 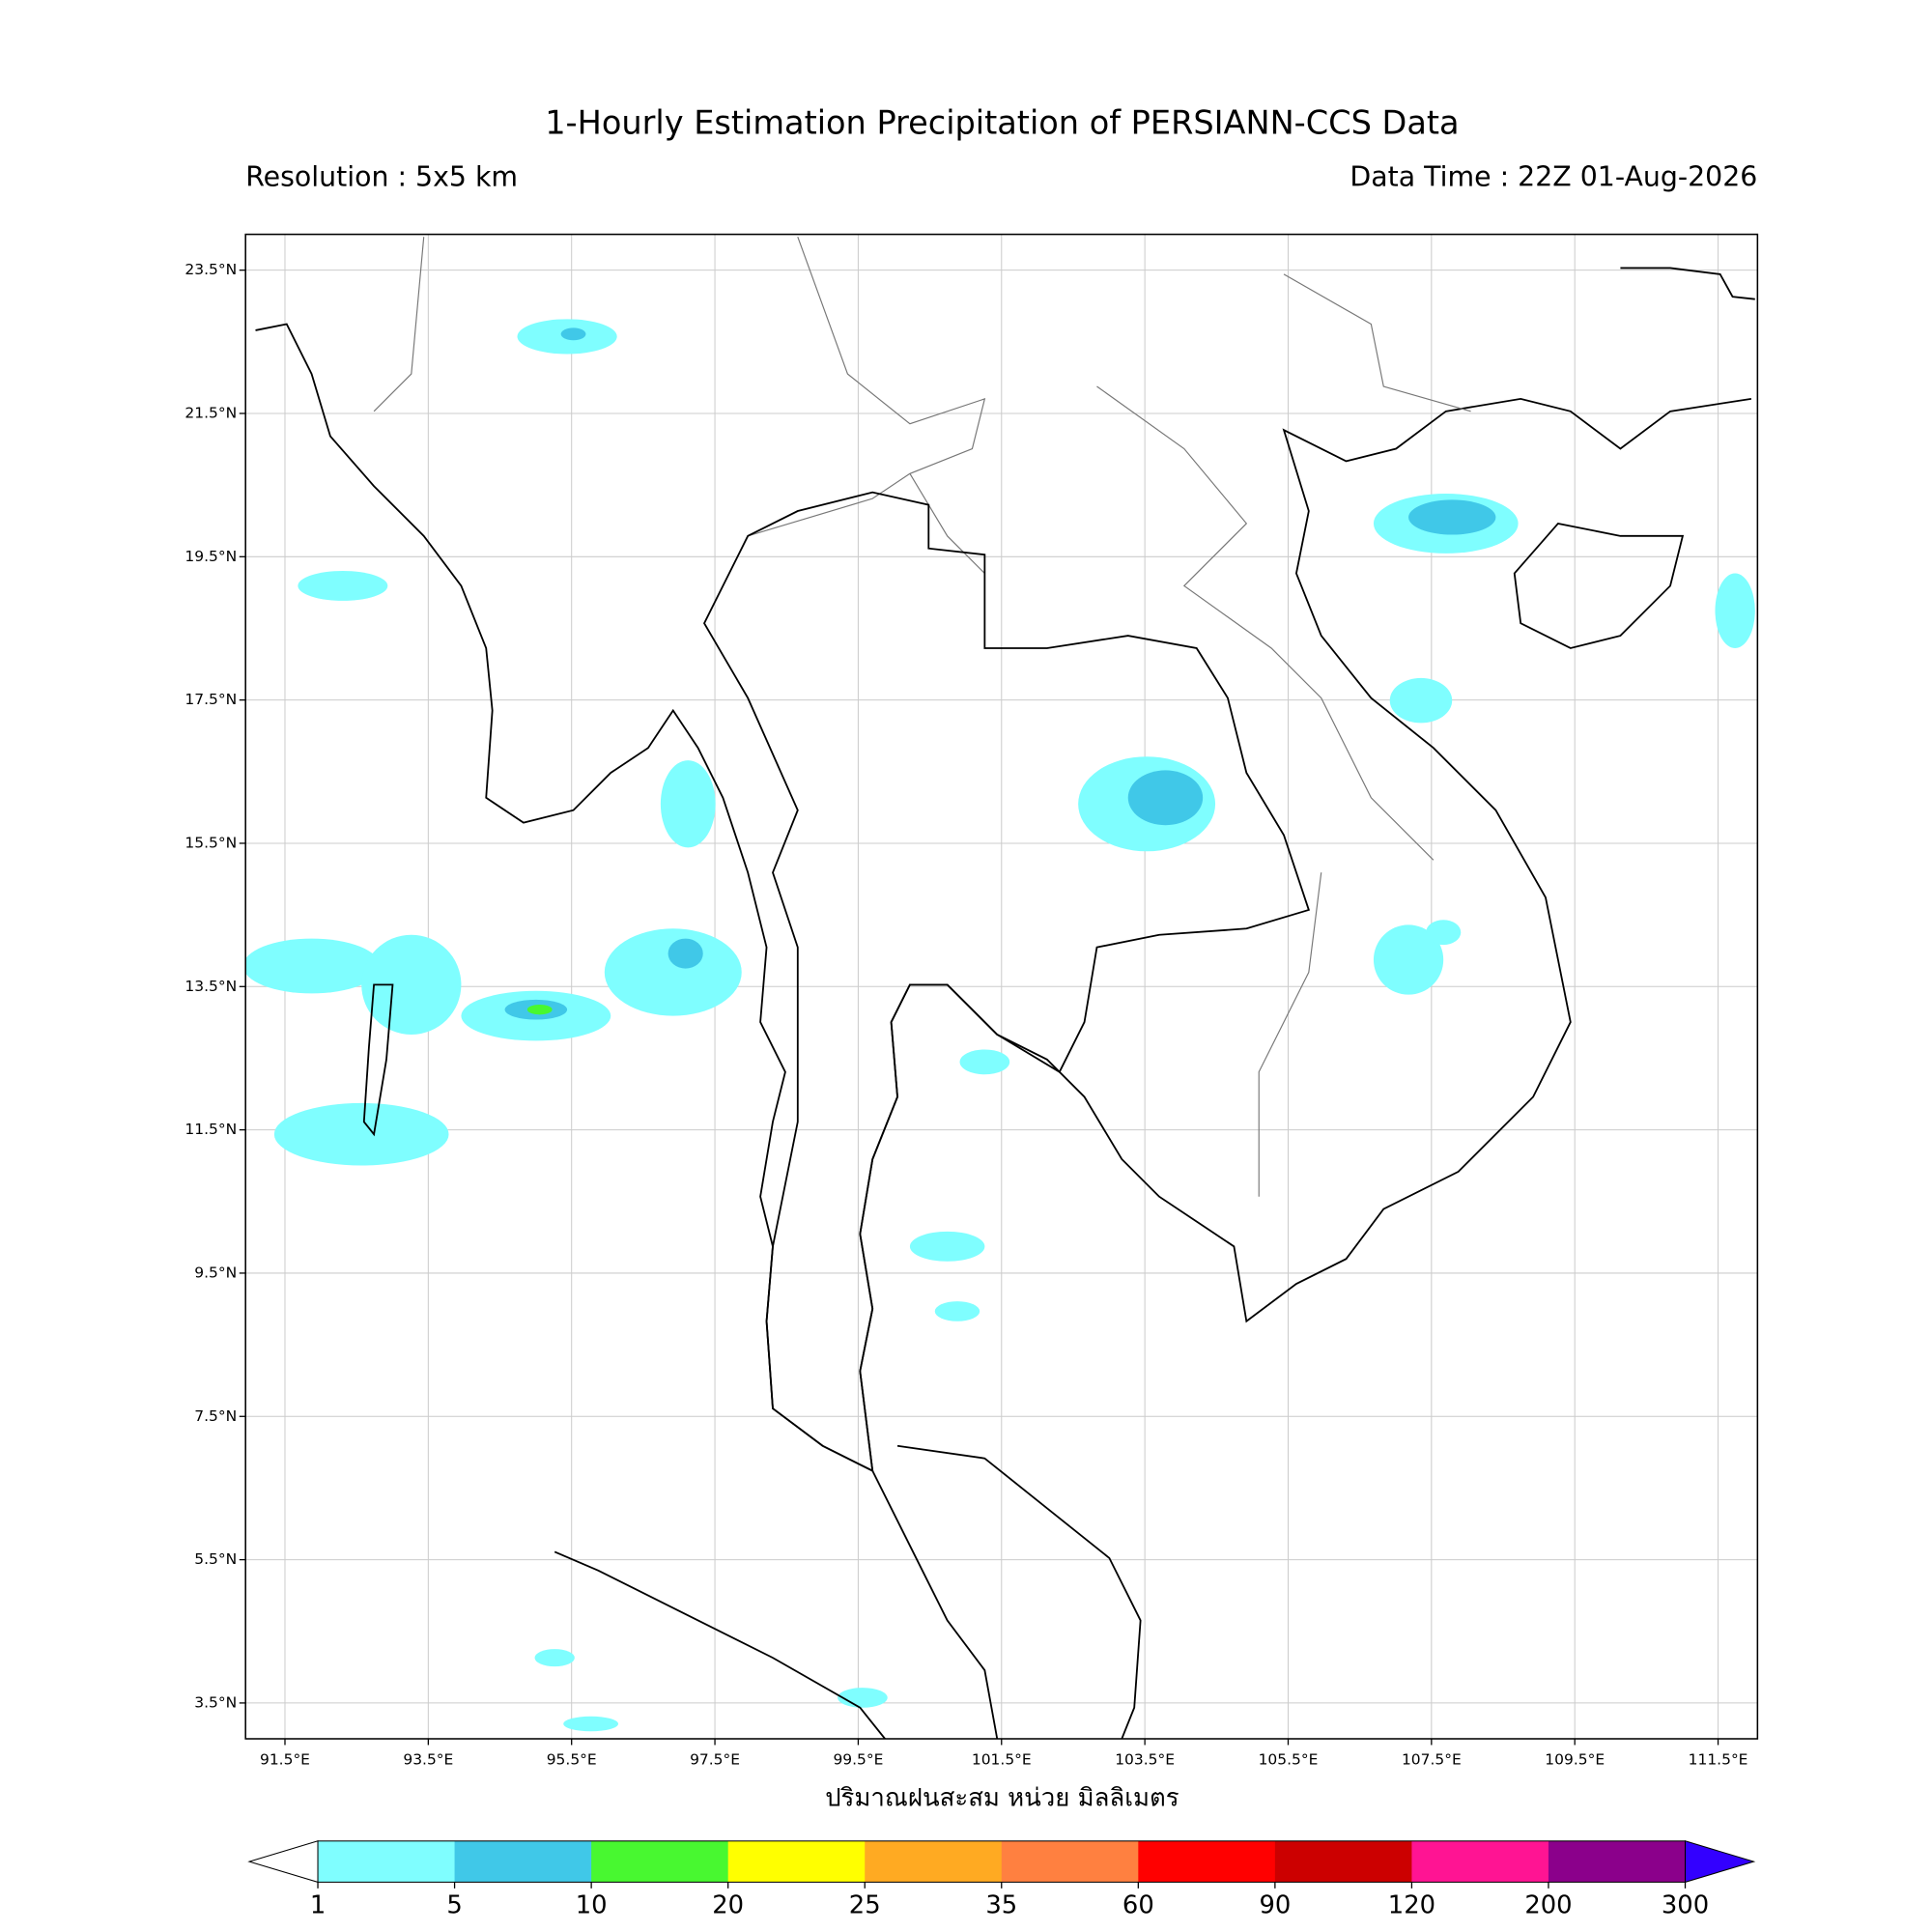 I want to click on x-tick-label: 95.5°E, so click(x=572, y=1759).